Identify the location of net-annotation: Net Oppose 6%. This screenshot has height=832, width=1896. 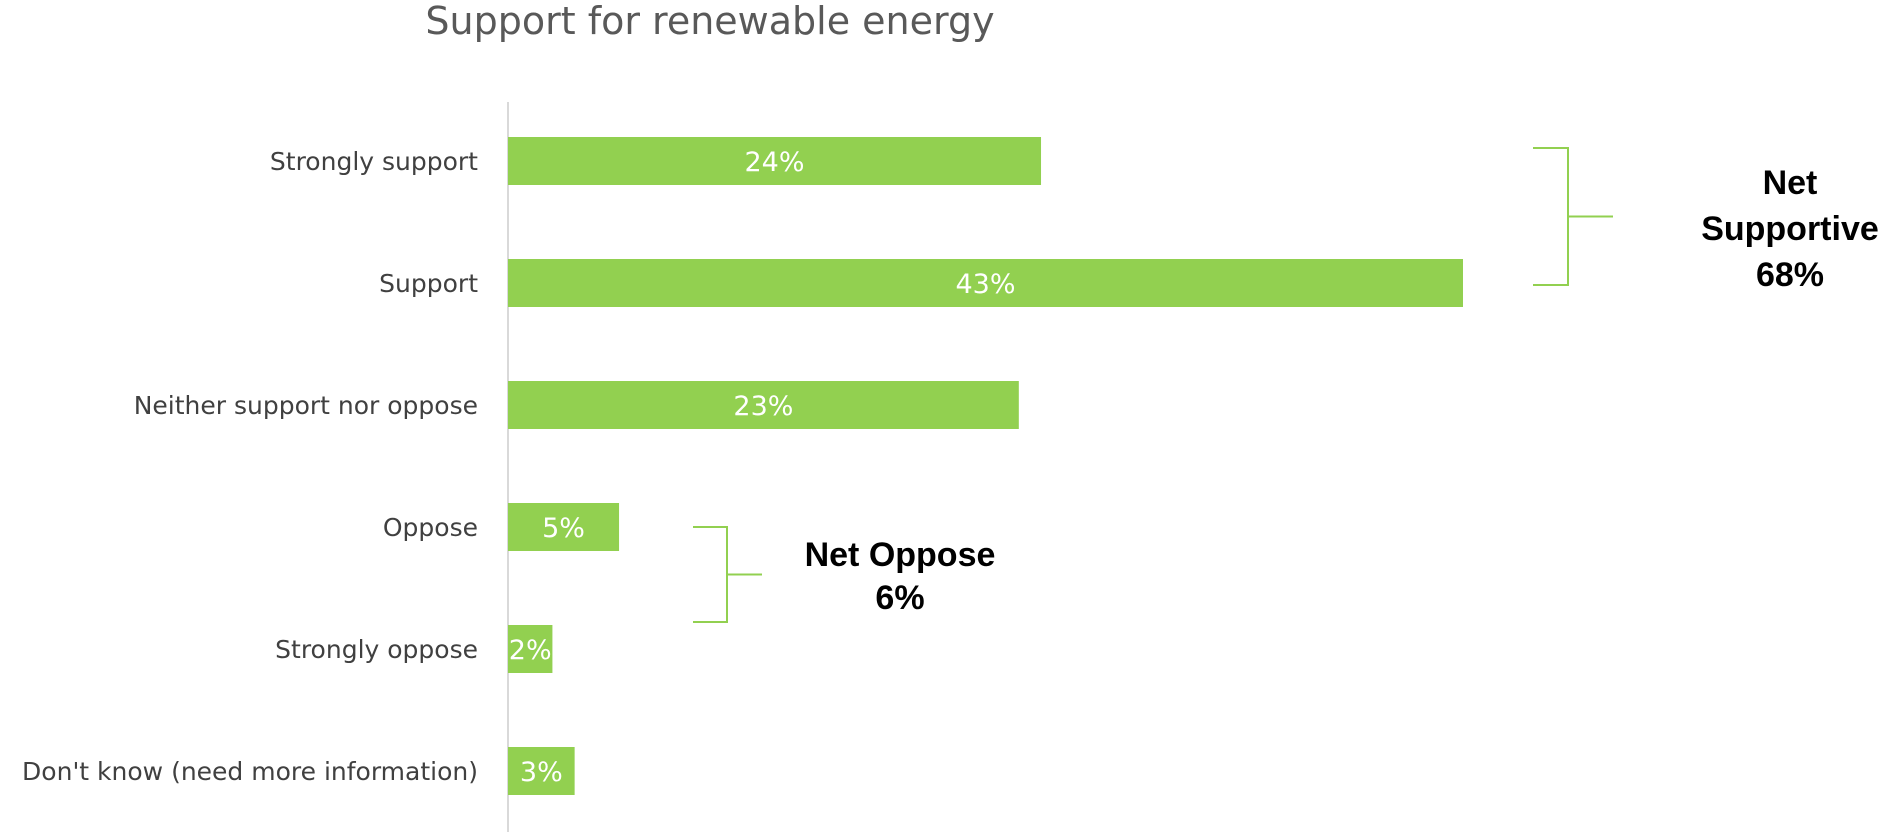
(900, 576).